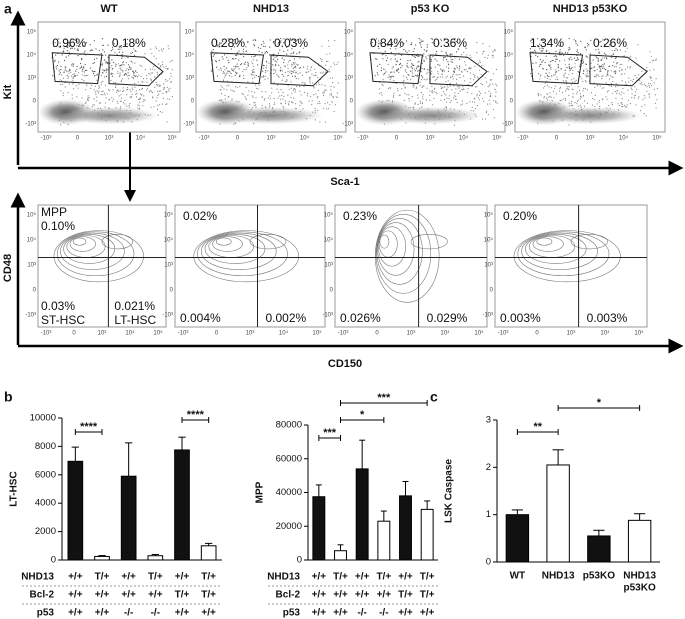 The width and height of the screenshot is (685, 619). Describe the element at coordinates (345, 364) in the screenshot. I see `axis-label: CD150` at that location.